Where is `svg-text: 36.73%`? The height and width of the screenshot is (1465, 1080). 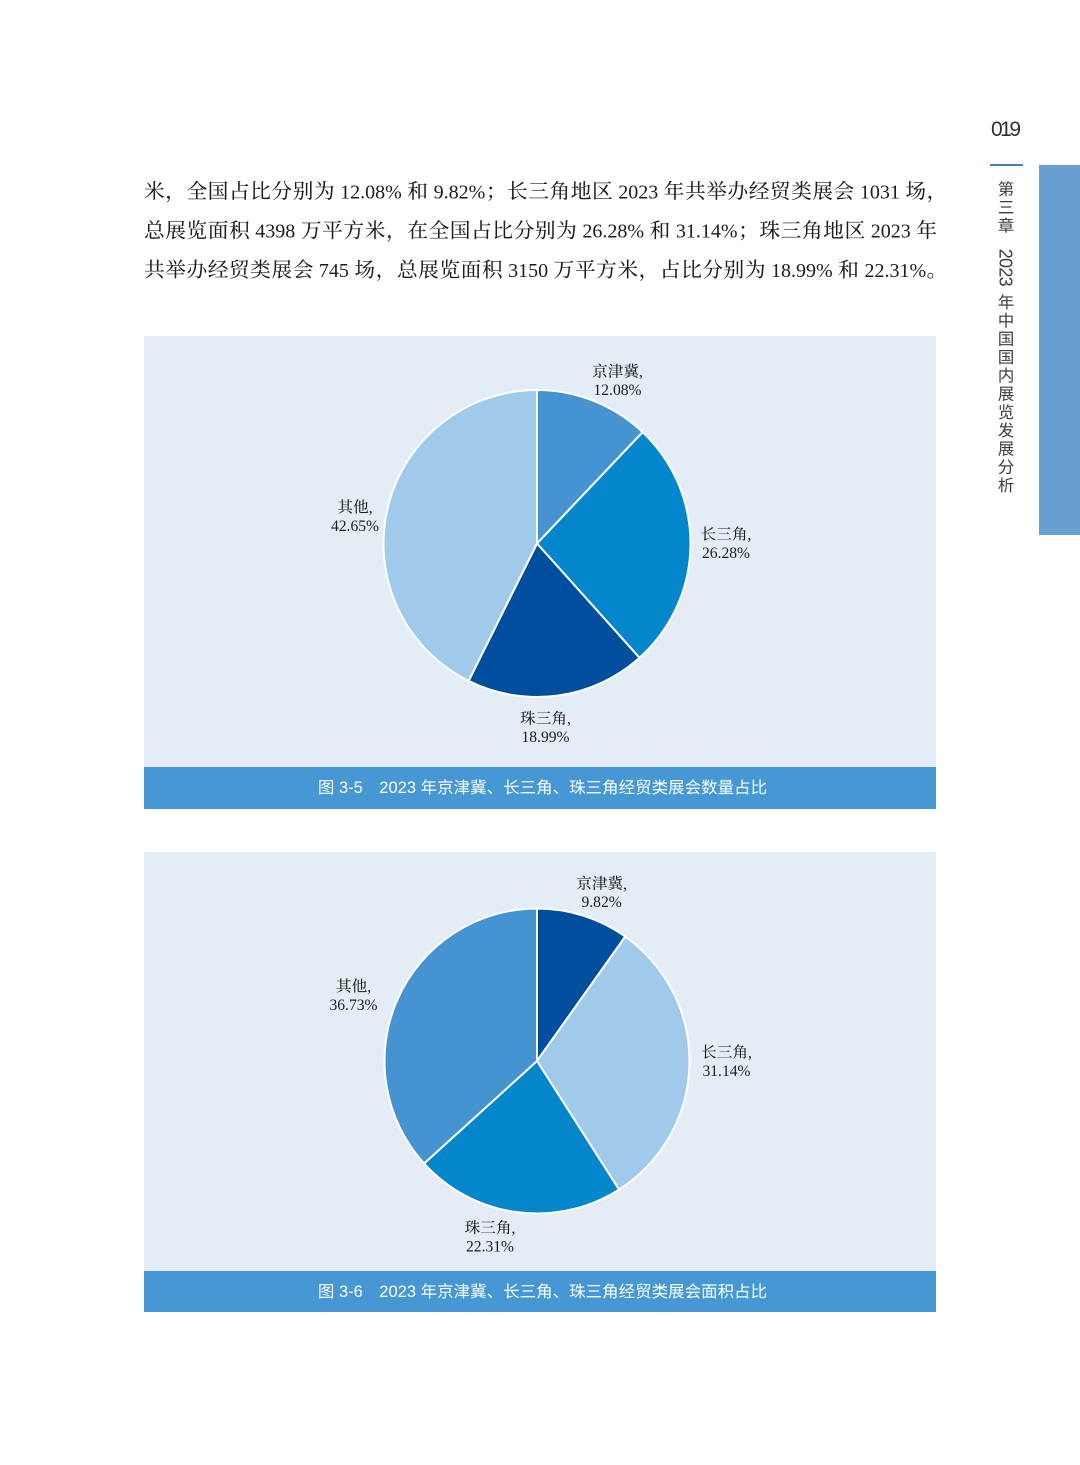 svg-text: 36.73% is located at coordinates (353, 1005).